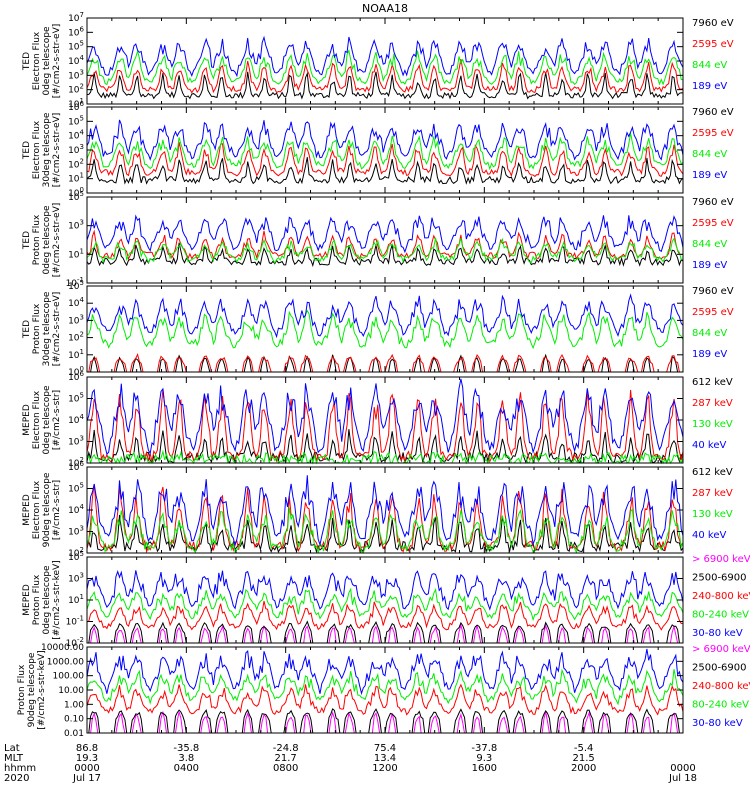 Image resolution: width=750 pixels, height=800 pixels. What do you see at coordinates (713, 202) in the screenshot?
I see `legend-3-1: 7960 eV` at bounding box center [713, 202].